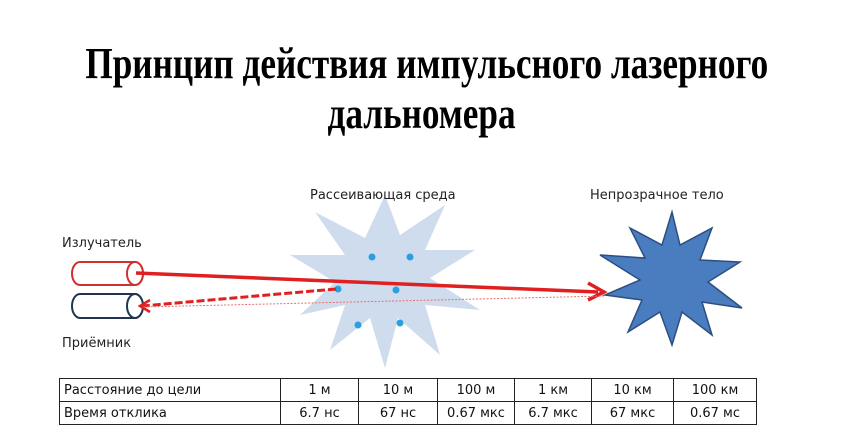  What do you see at coordinates (383, 195) in the screenshot?
I see `scattering-medium-label: Рассеивающая среда` at bounding box center [383, 195].